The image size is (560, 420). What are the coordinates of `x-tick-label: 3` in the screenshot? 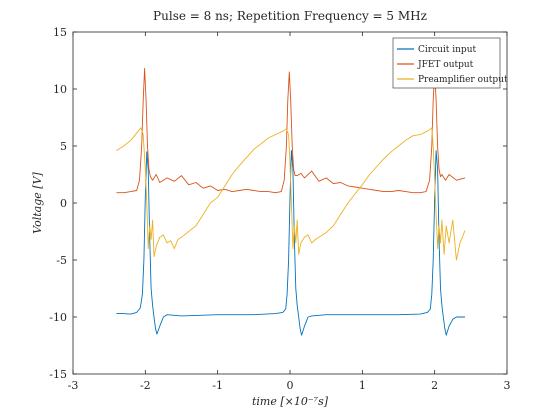 It's located at (507, 385).